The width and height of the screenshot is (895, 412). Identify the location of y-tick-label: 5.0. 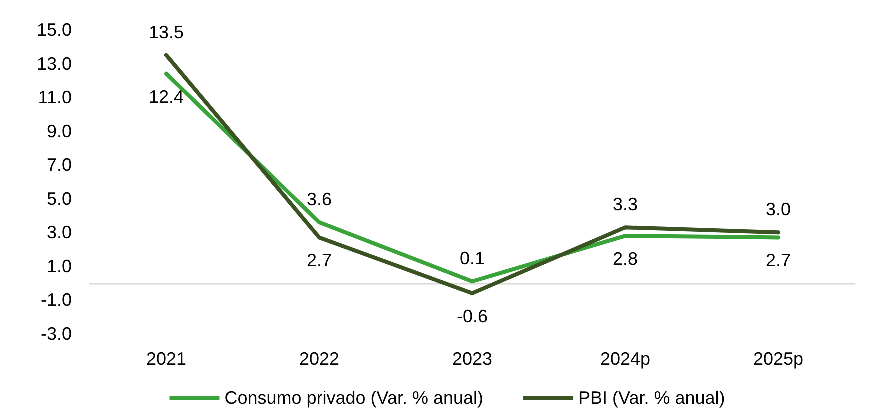
(59, 198).